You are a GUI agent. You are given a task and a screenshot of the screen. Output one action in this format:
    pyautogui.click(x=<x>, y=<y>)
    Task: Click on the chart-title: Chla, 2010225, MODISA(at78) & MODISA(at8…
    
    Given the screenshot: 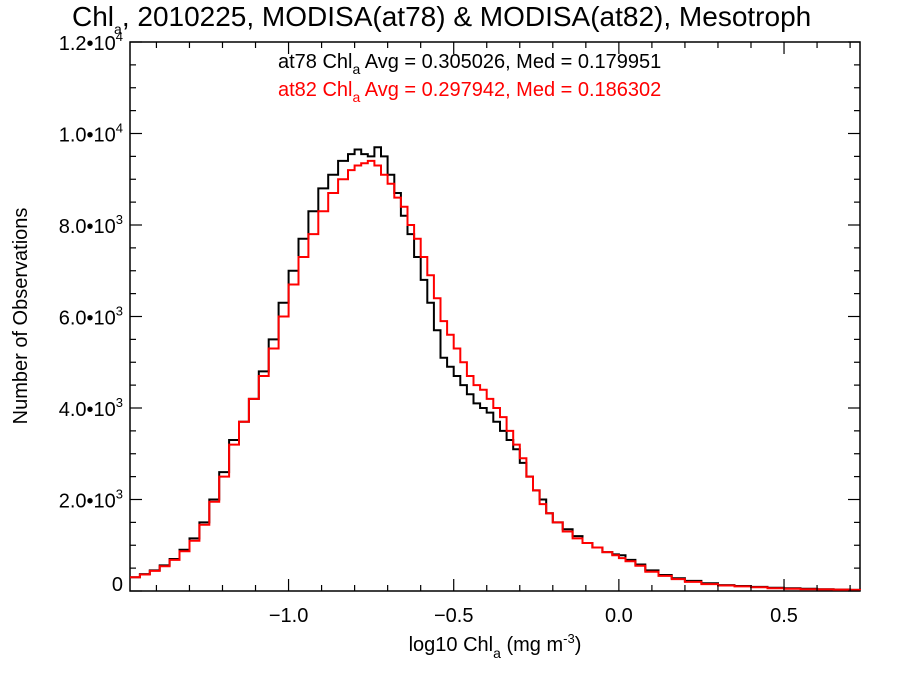 What is the action you would take?
    pyautogui.click(x=441, y=19)
    